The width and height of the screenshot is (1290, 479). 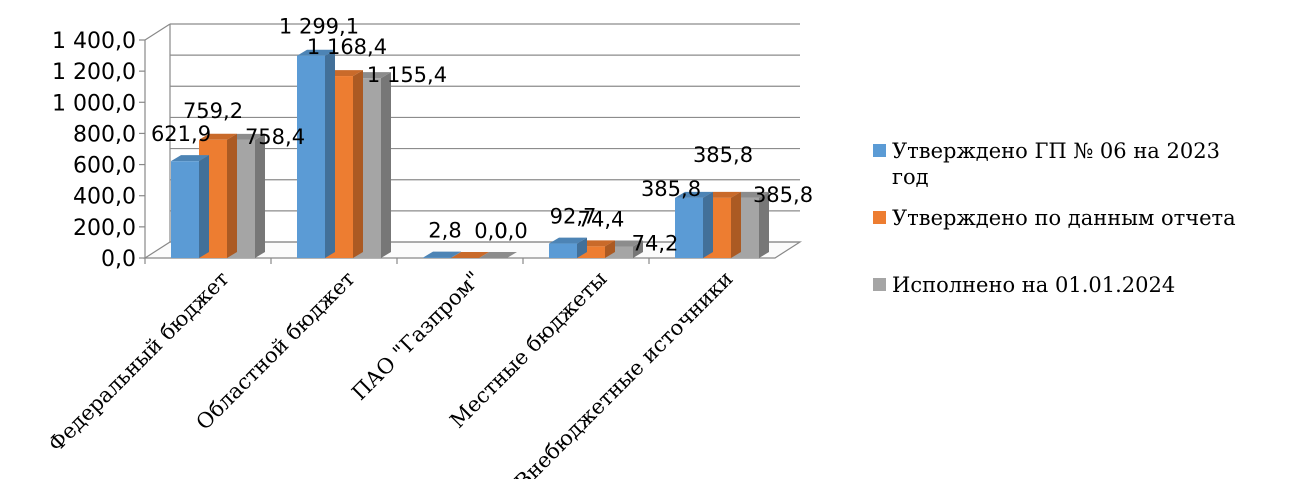 What do you see at coordinates (573, 217) in the screenshot?
I see `data-label: 92,7` at bounding box center [573, 217].